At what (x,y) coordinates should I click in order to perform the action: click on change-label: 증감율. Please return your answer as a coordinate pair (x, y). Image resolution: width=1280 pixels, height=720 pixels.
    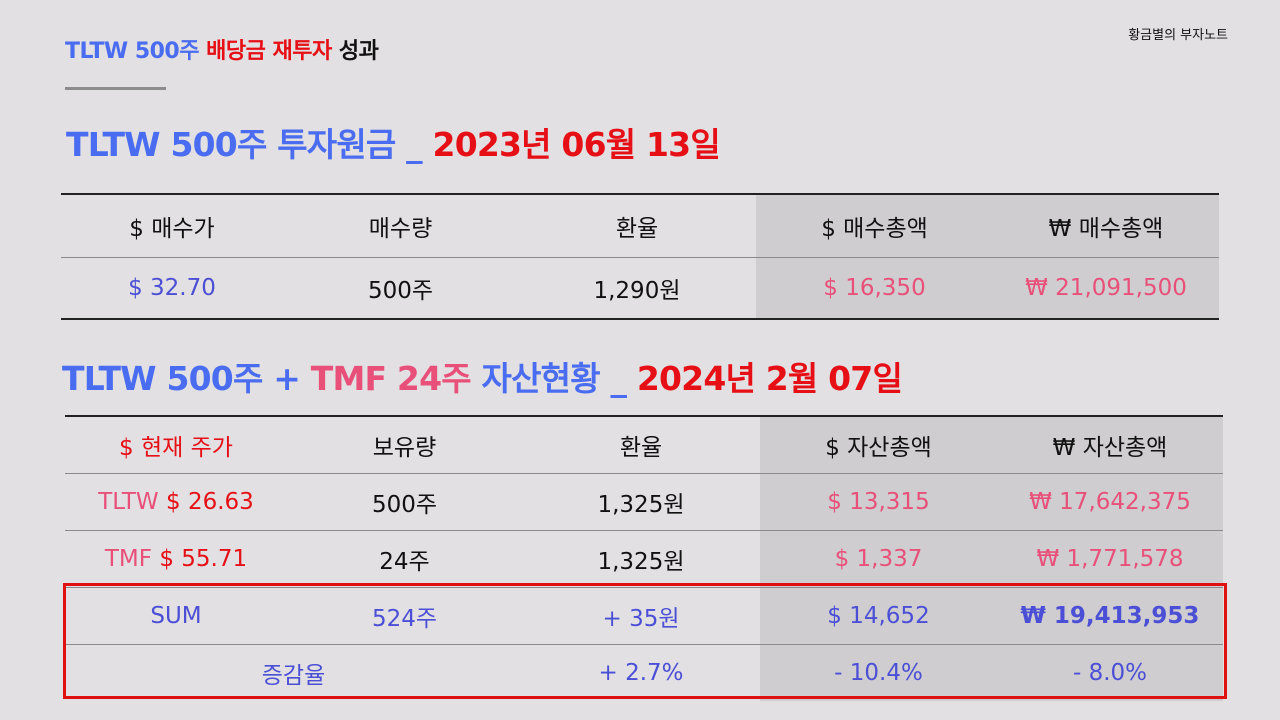
    Looking at the image, I should click on (293, 672).